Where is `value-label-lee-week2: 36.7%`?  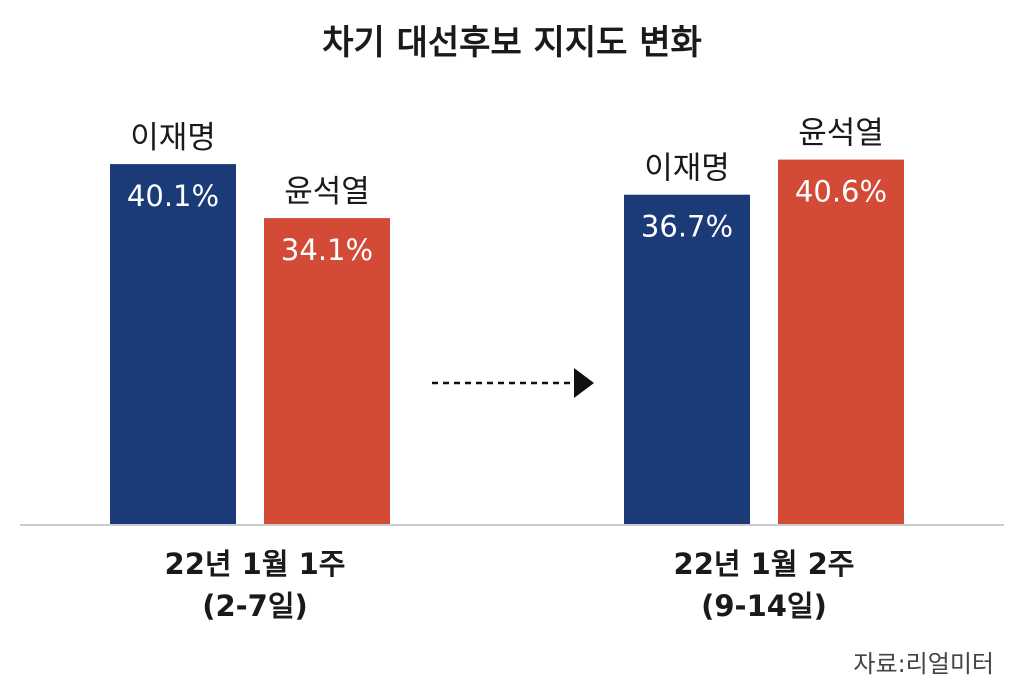
value-label-lee-week2: 36.7% is located at coordinates (687, 227).